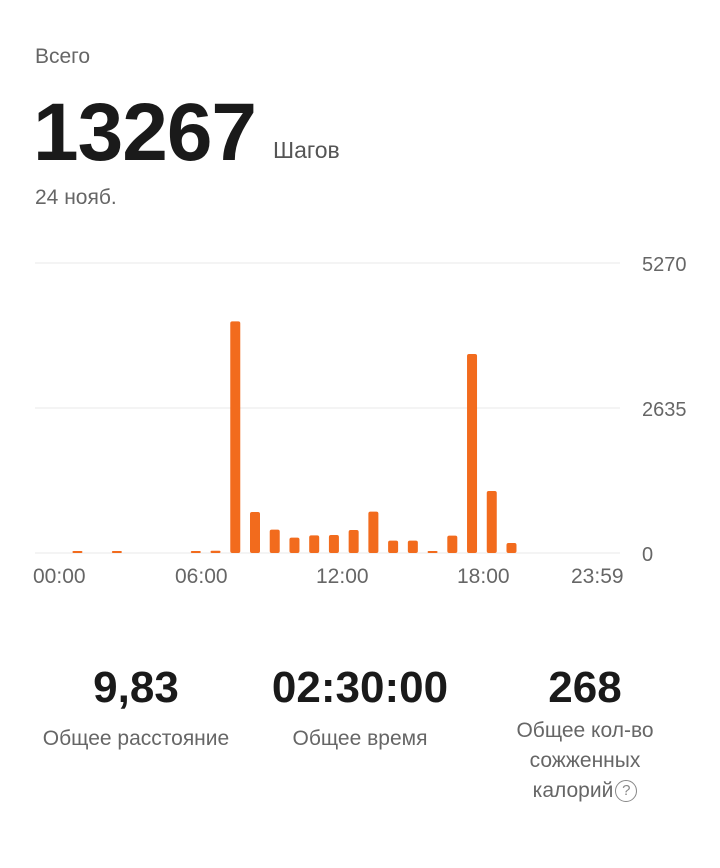 Image resolution: width=720 pixels, height=868 pixels. Describe the element at coordinates (59, 576) in the screenshot. I see `x-tick-0000: 00:00` at that location.